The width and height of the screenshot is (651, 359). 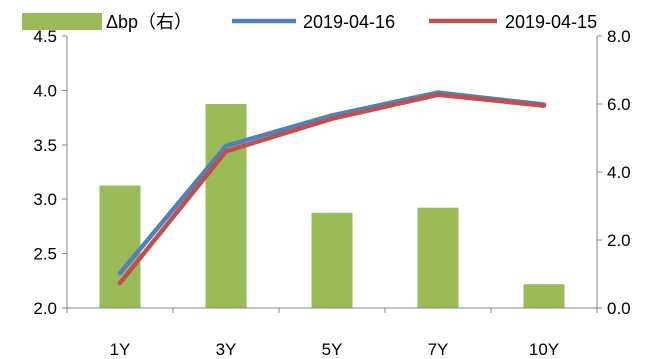 What do you see at coordinates (619, 104) in the screenshot?
I see `right-tick-label: 6.0` at bounding box center [619, 104].